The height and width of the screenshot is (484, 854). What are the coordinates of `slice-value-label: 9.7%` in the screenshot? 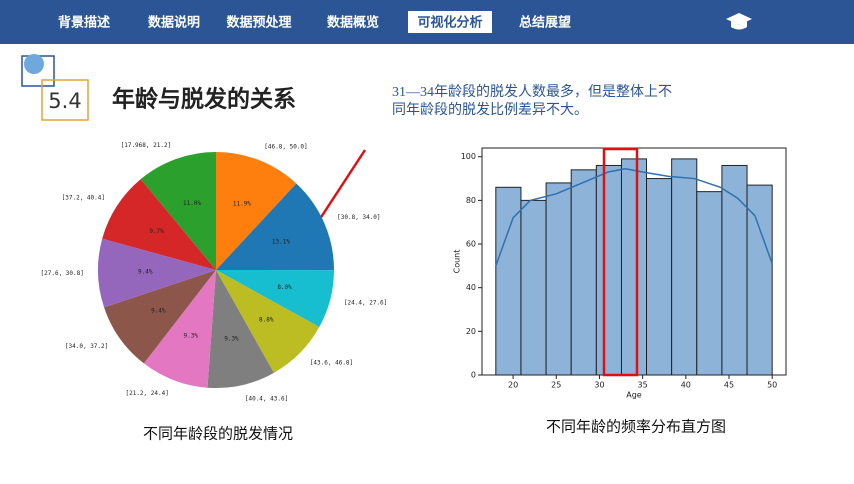 It's located at (156, 231).